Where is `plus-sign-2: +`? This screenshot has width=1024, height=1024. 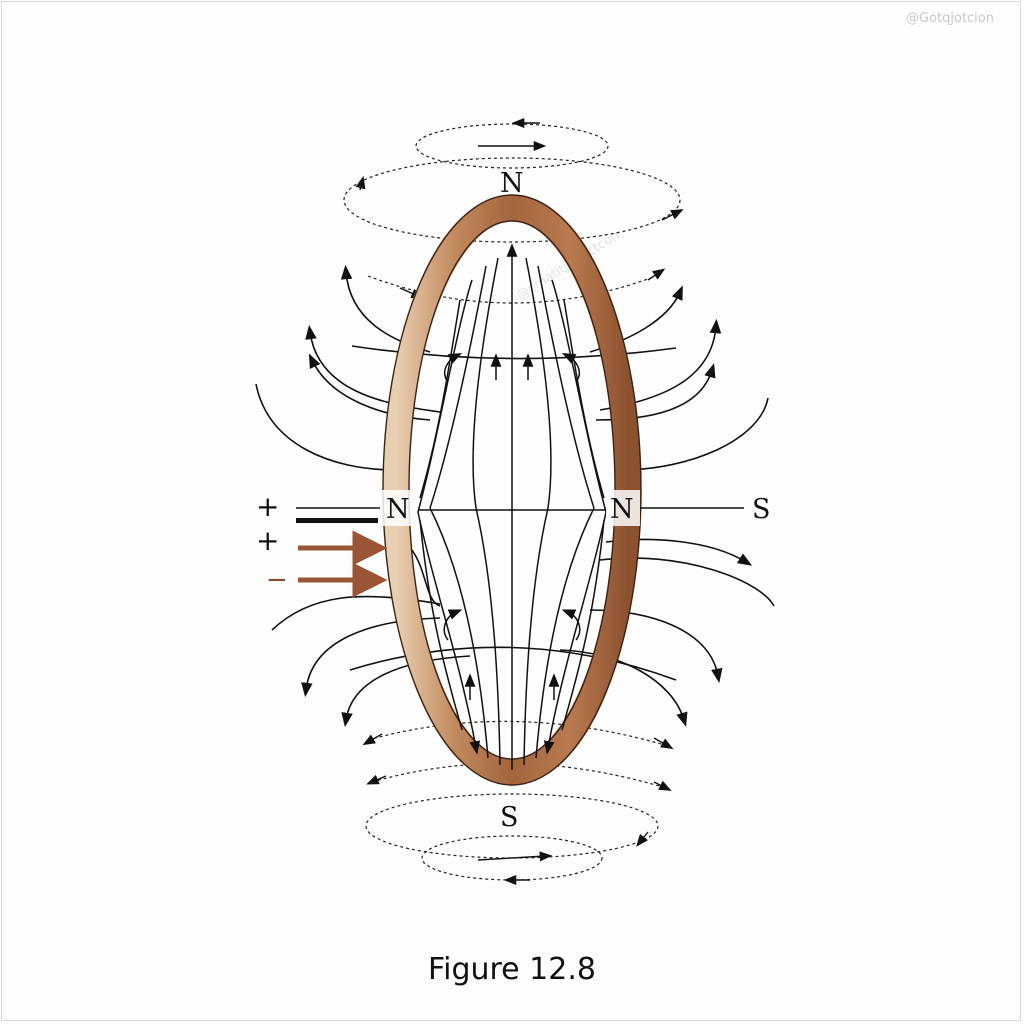
plus-sign-2: + is located at coordinates (267, 540).